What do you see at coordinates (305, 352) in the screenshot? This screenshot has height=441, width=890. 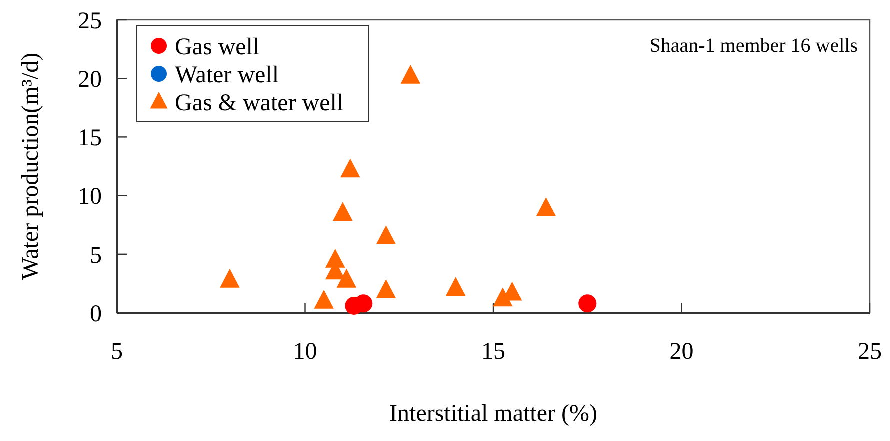 I see `x-tick-label: 10` at bounding box center [305, 352].